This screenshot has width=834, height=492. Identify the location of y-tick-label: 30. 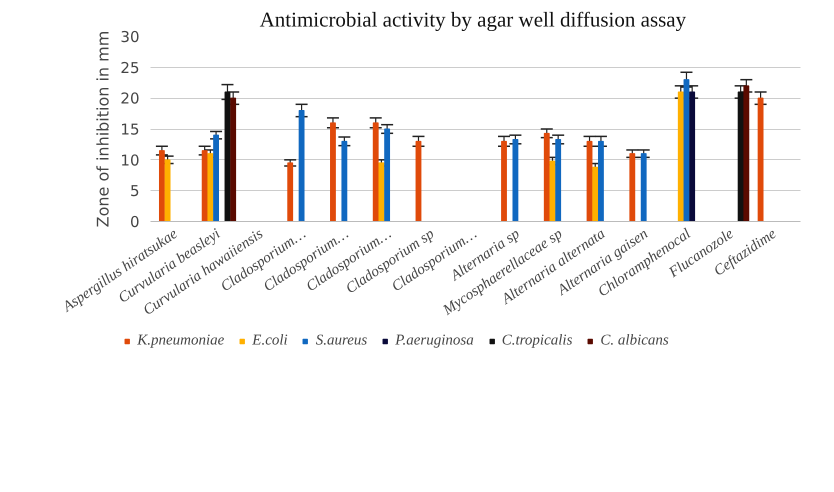
(130, 37).